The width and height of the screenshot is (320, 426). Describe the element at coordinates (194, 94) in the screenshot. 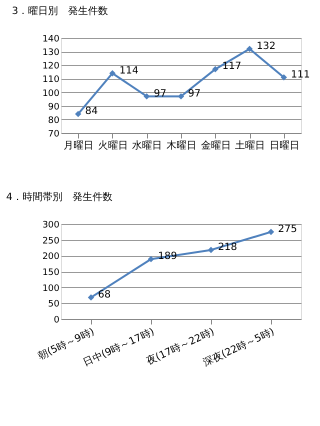

I see `data-label: 97` at that location.